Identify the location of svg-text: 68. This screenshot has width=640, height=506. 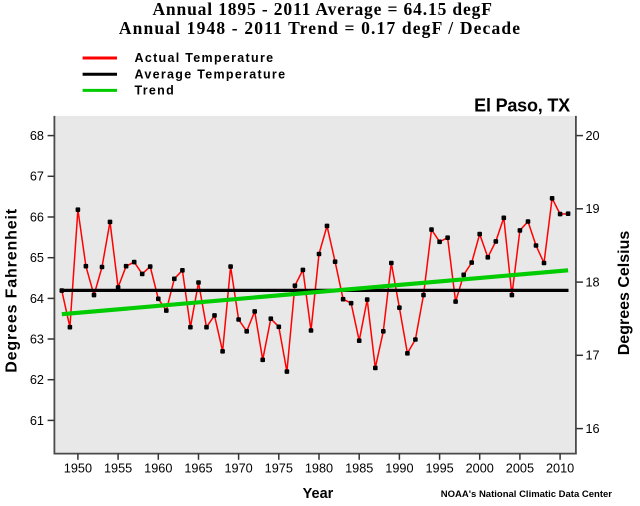
(37, 136).